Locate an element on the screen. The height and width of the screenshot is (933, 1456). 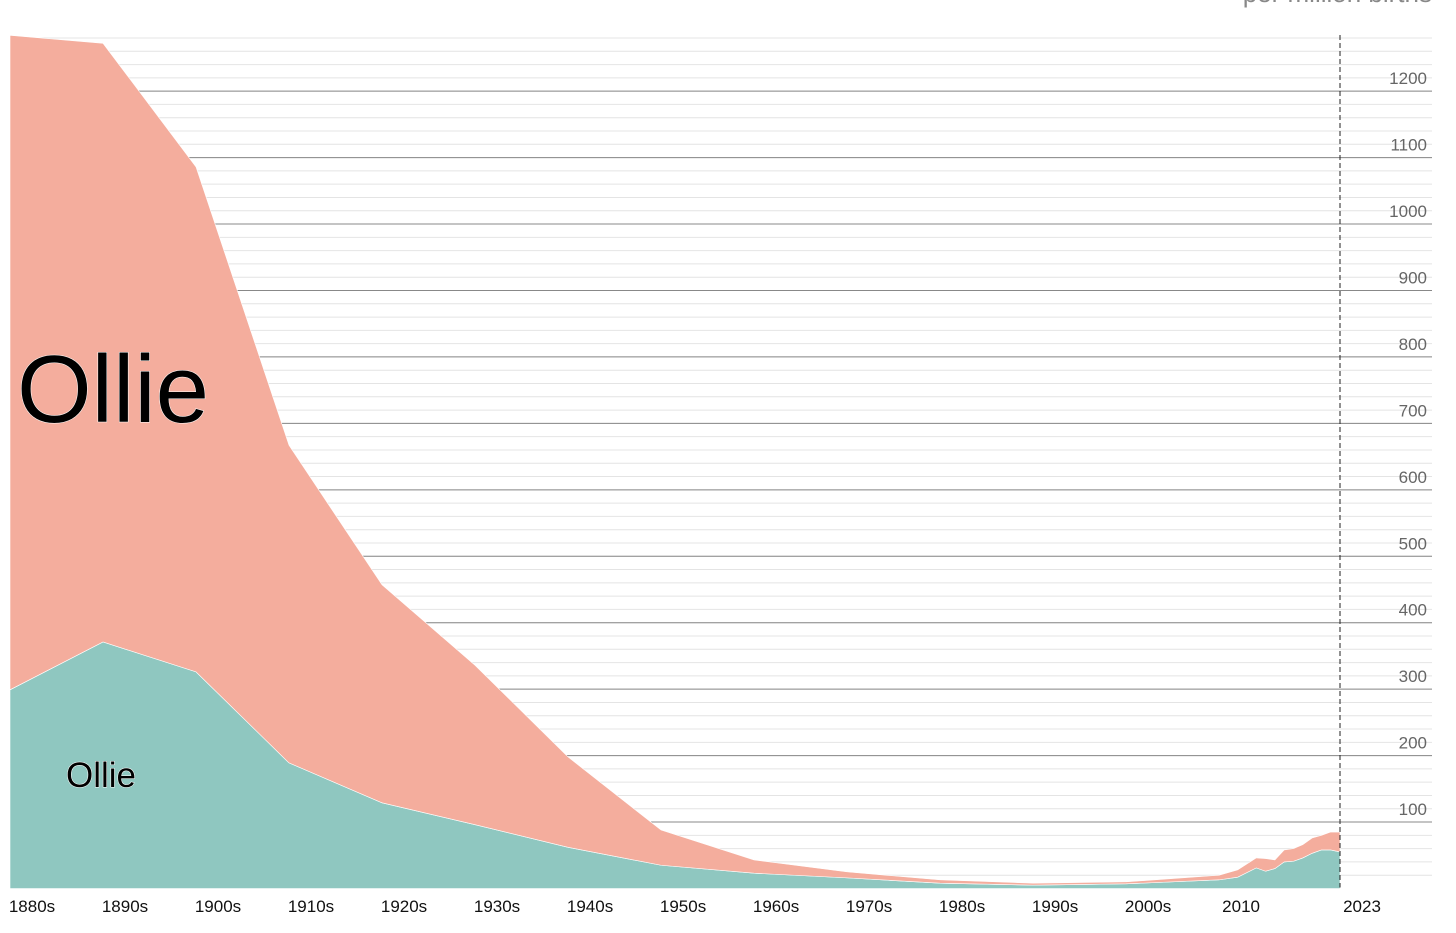
y-axis-label: per million births is located at coordinates (1337, 4).